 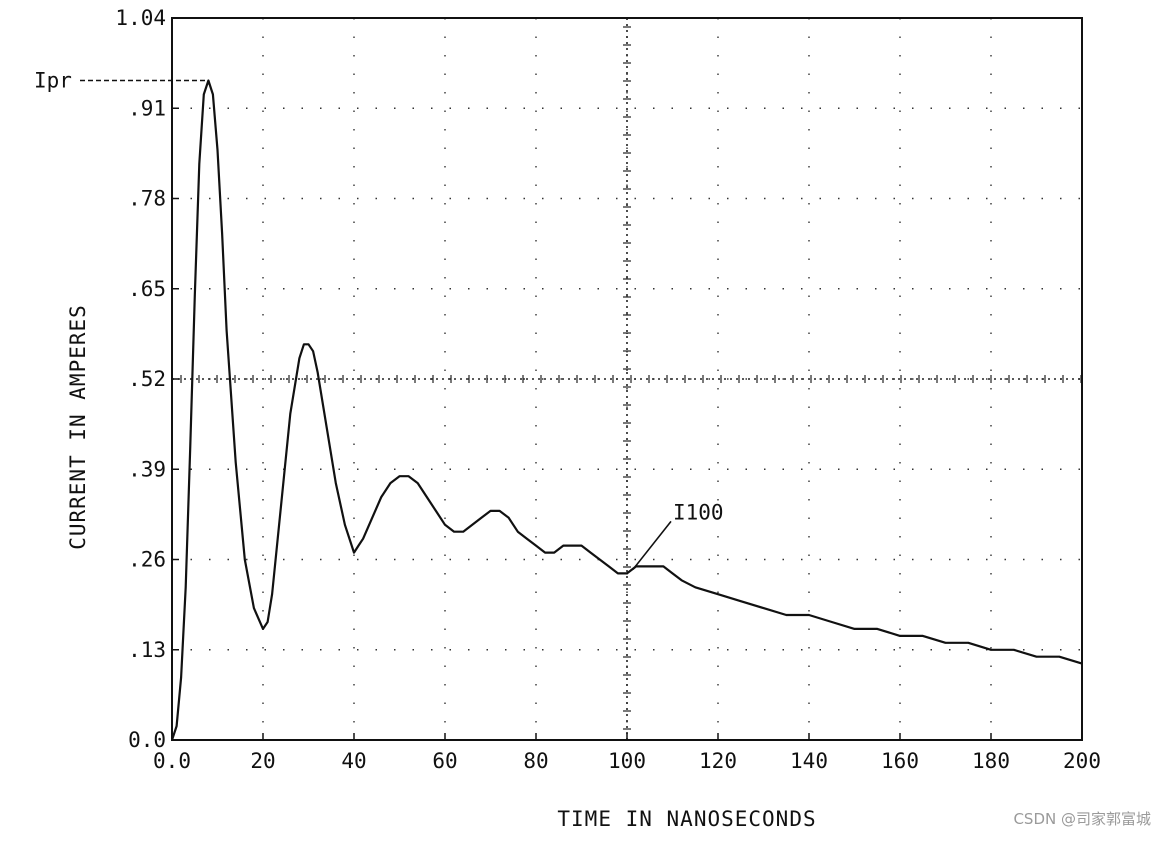 I want to click on x-tick-label: 80, so click(x=535, y=761).